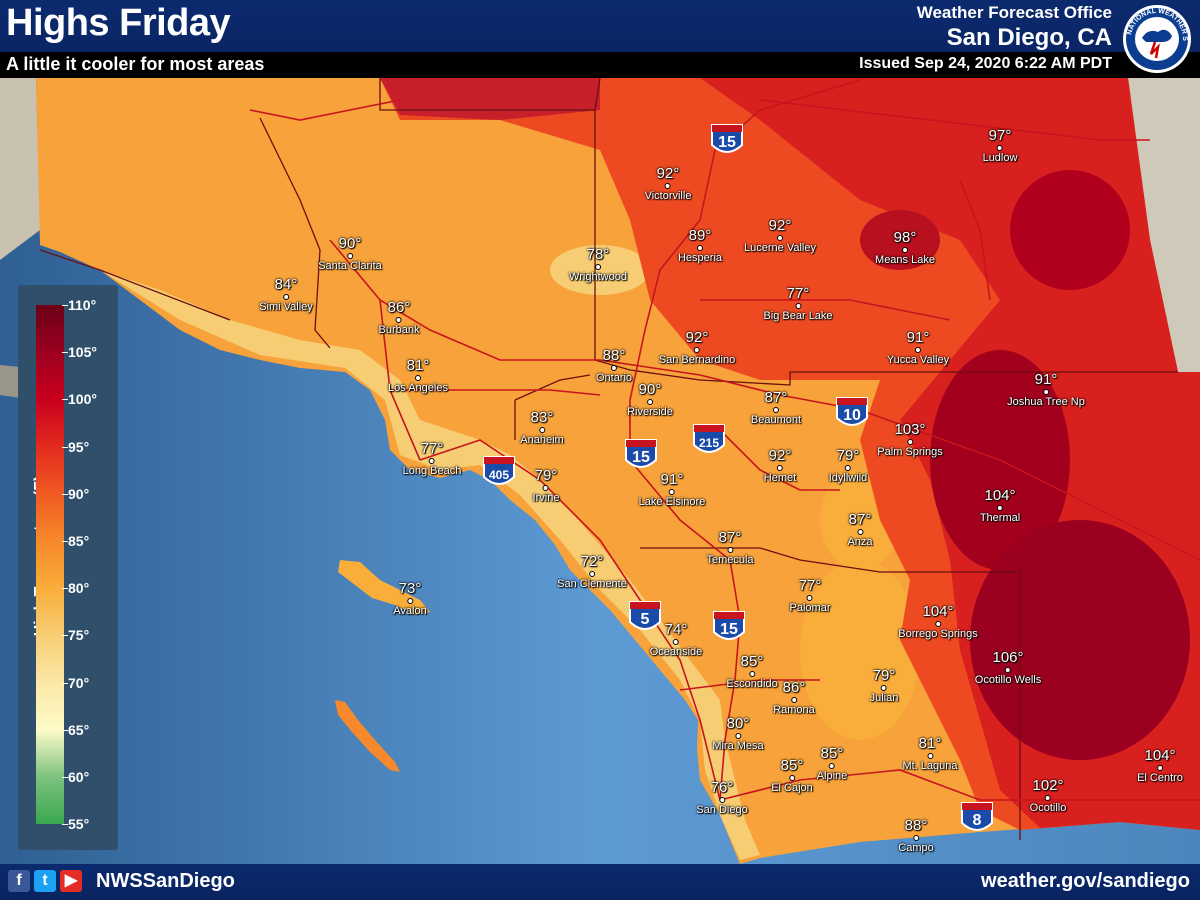 The height and width of the screenshot is (900, 1200). I want to click on svg-text: 5, so click(645, 619).